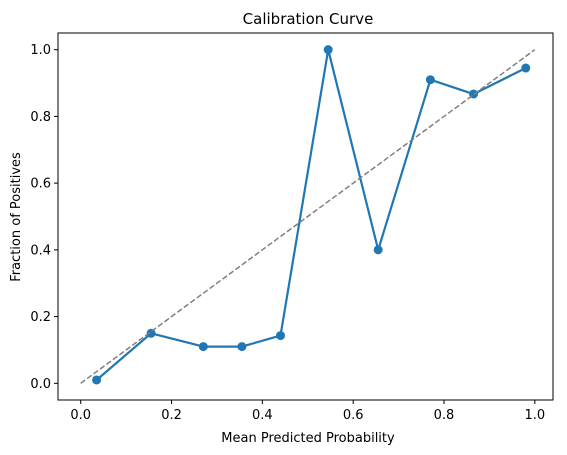 The height and width of the screenshot is (455, 567). Describe the element at coordinates (40, 317) in the screenshot. I see `y-tick-label-1: 0.2` at that location.